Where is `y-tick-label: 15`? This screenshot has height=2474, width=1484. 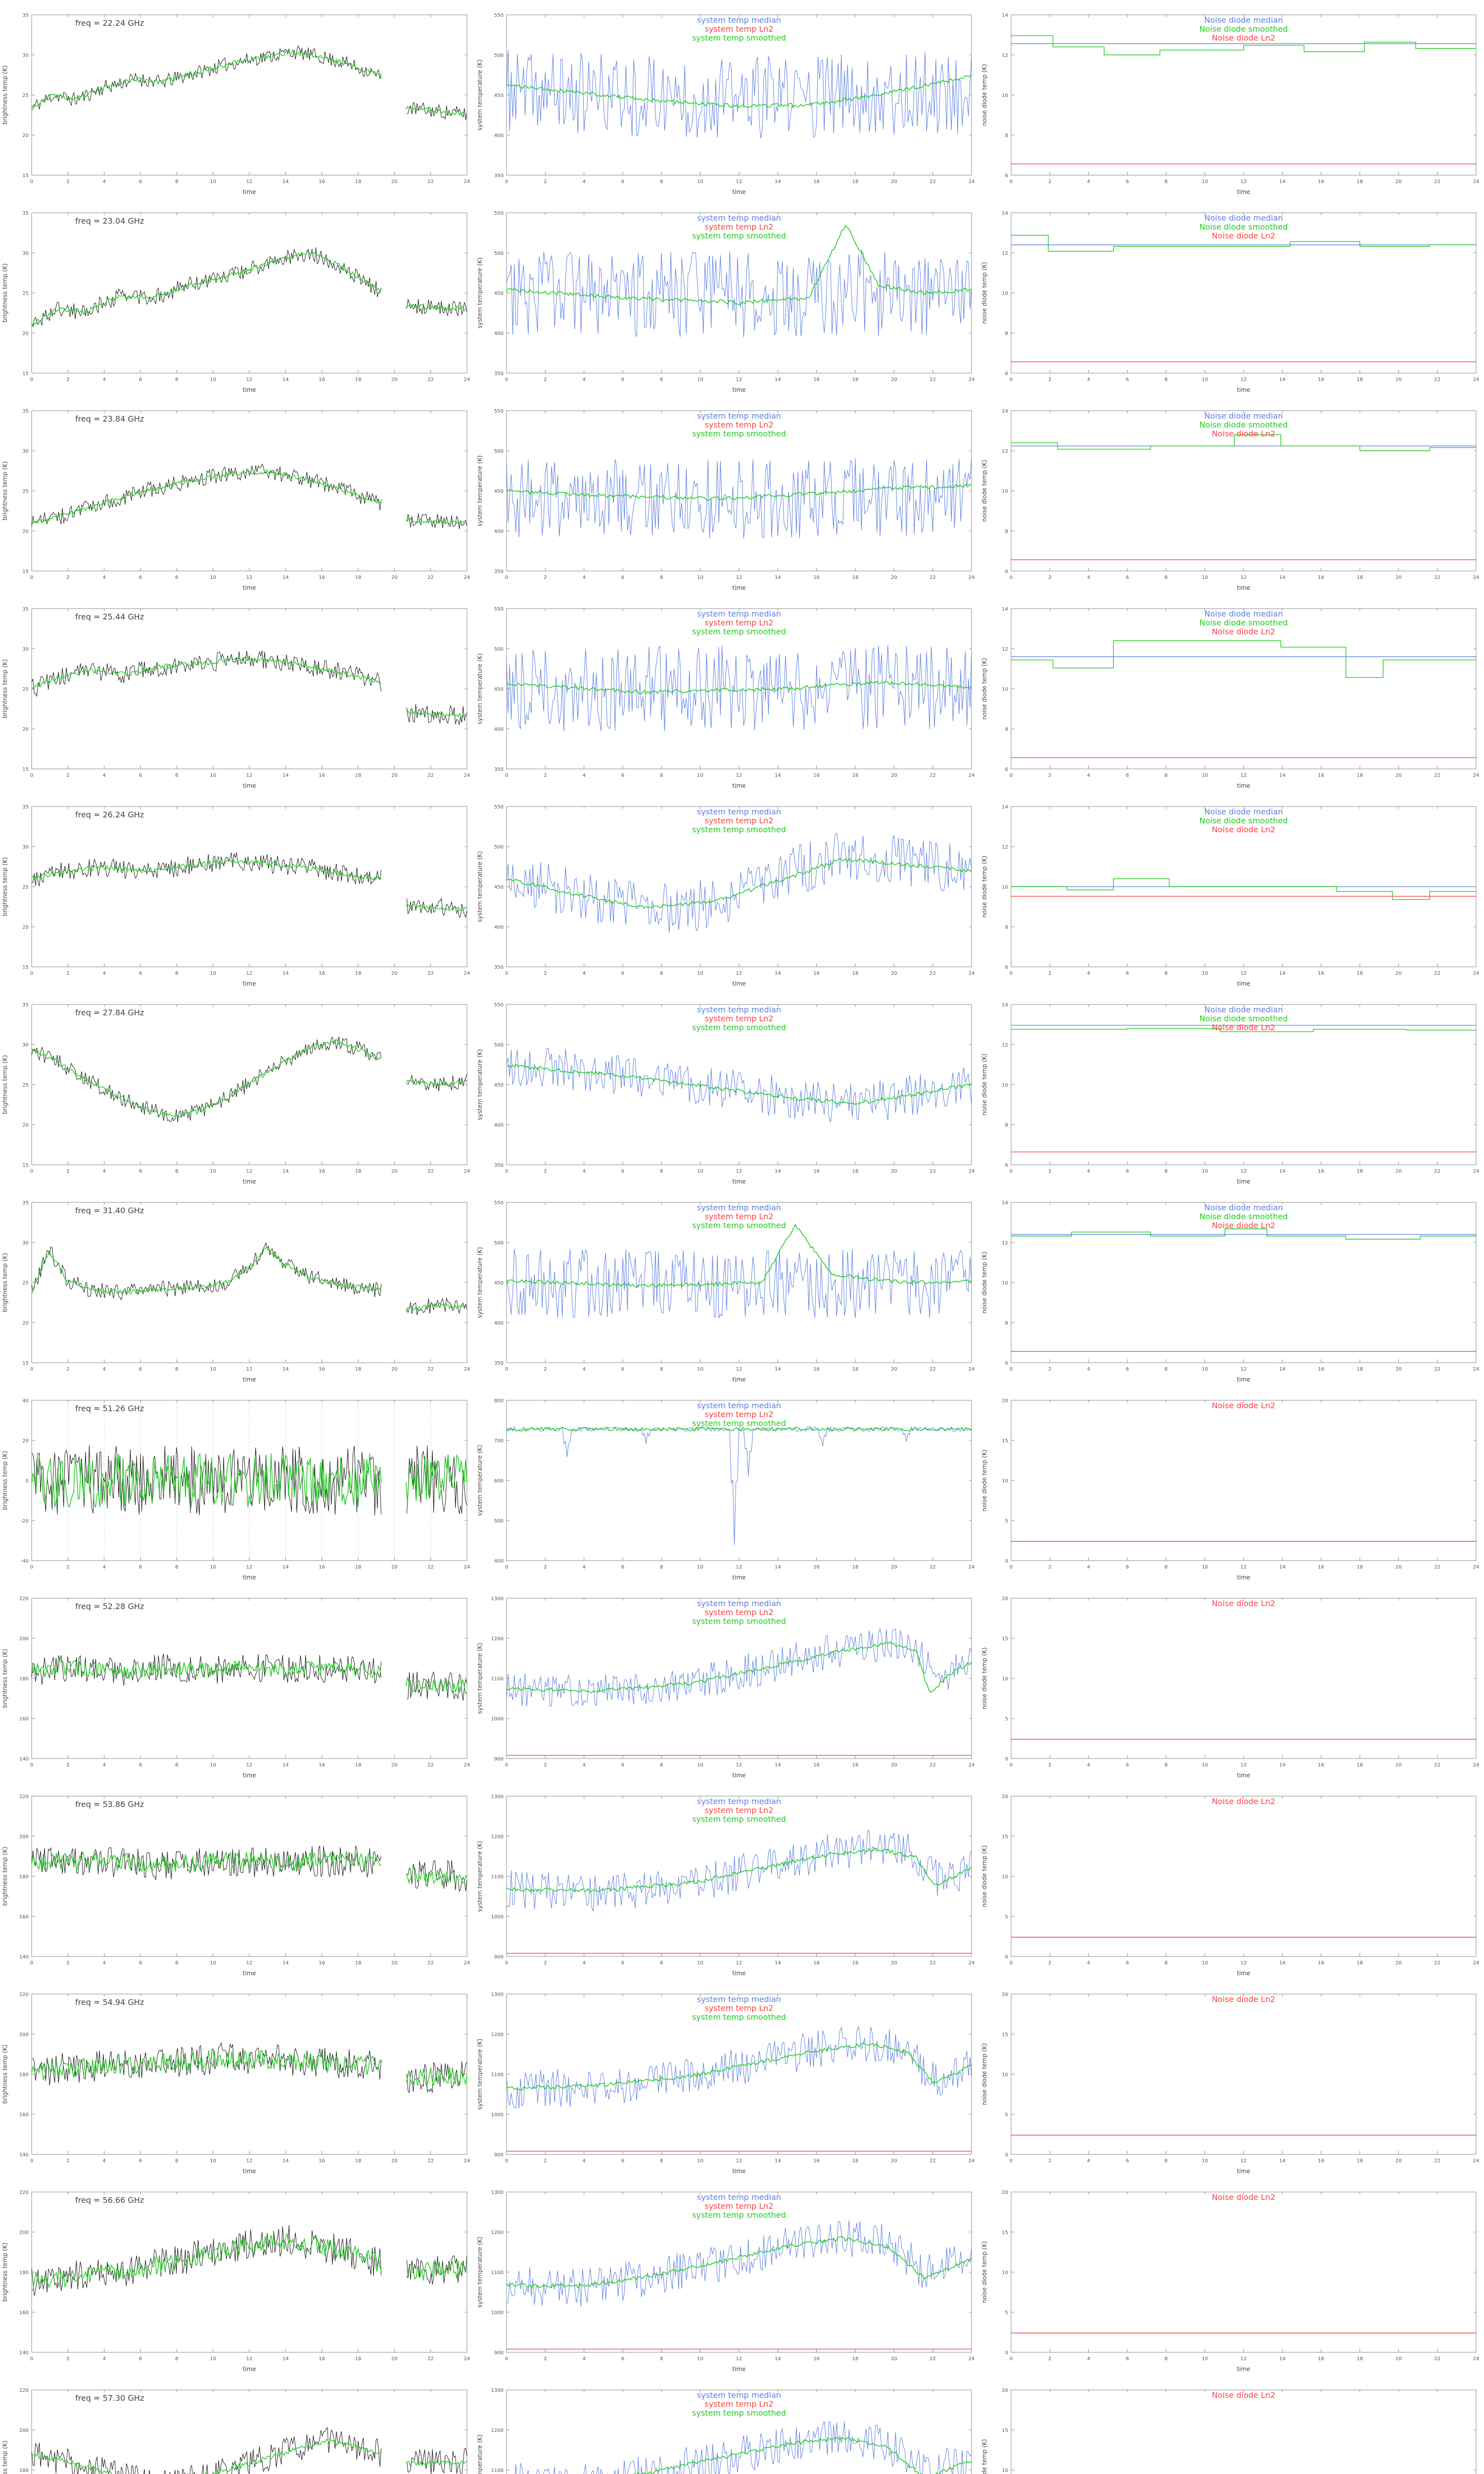
y-tick-label: 15 is located at coordinates (25, 769).